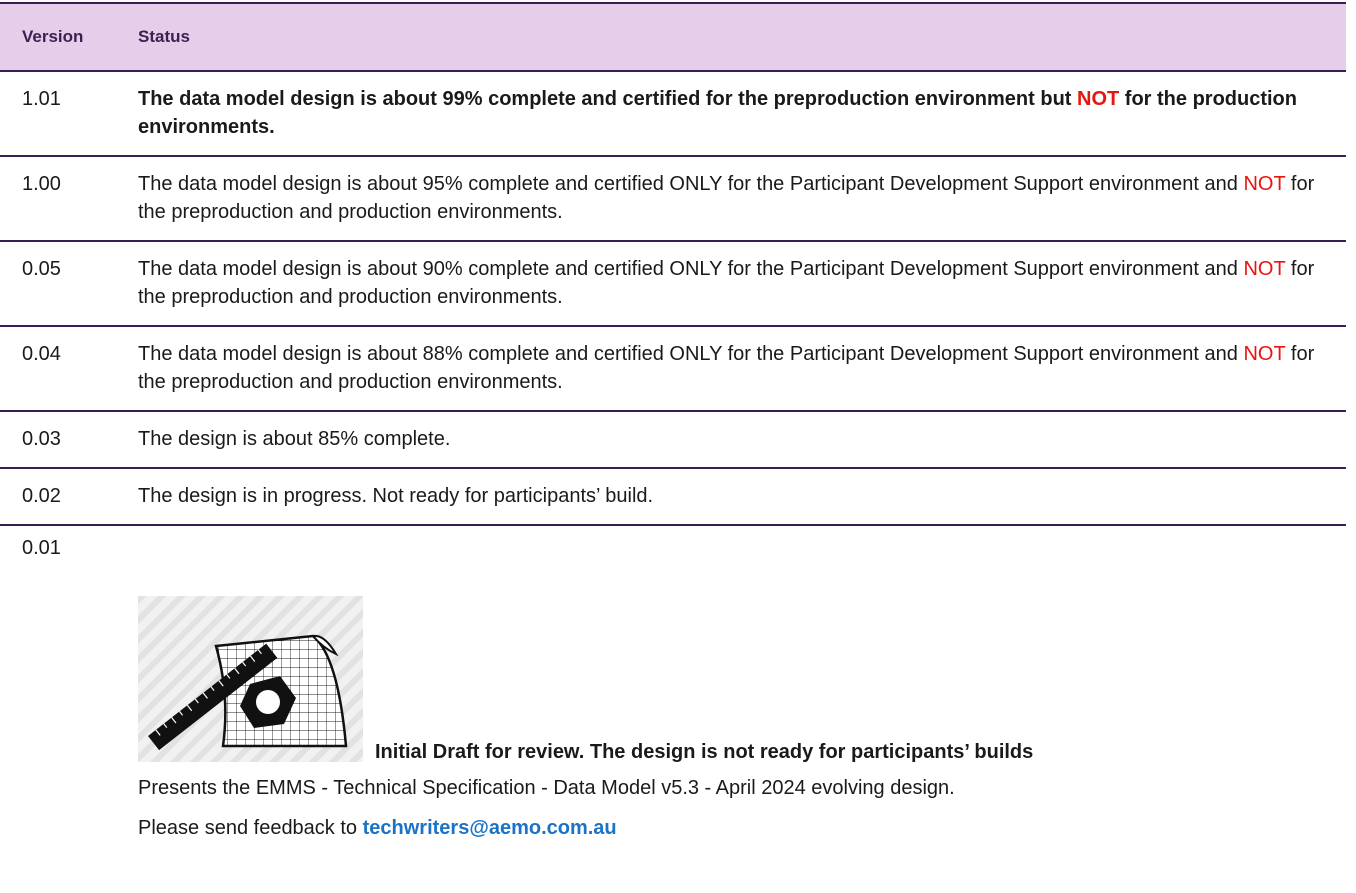  What do you see at coordinates (53, 36) in the screenshot?
I see `header-cell: Version` at bounding box center [53, 36].